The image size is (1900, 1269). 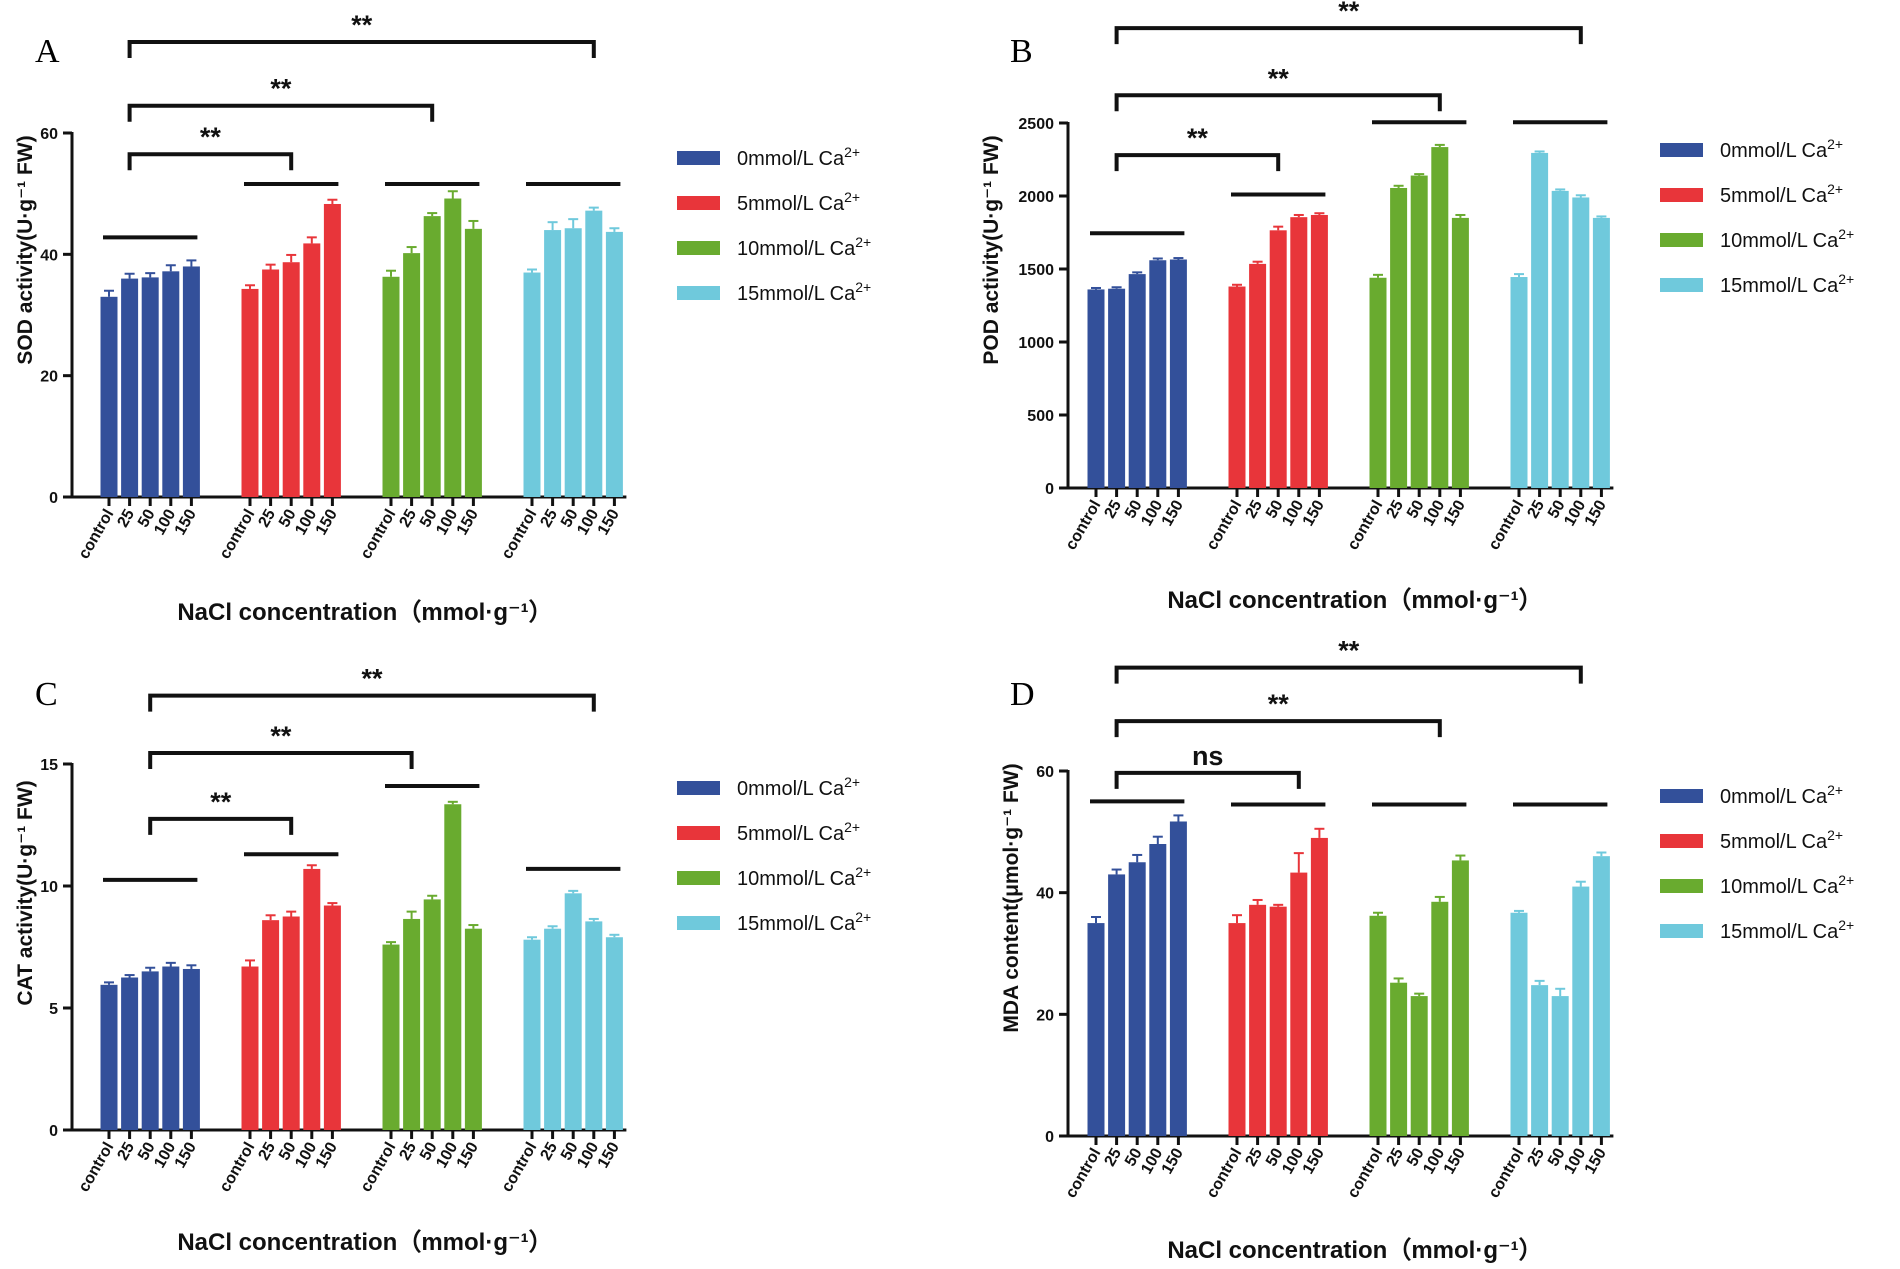 I want to click on legend-label: 0mmol/L Ca2+, so click(x=1781, y=149).